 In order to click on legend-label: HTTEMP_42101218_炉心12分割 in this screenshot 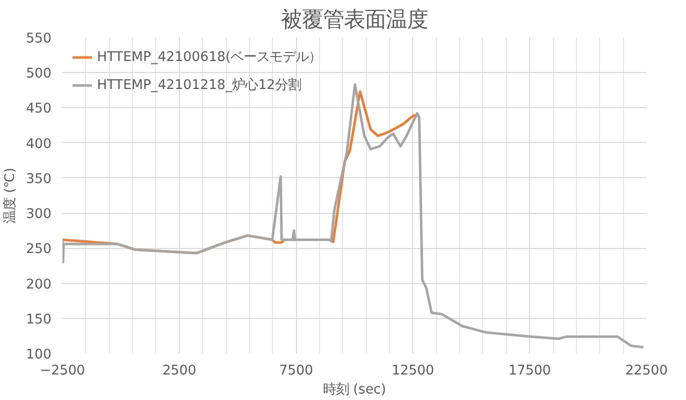, I will do `click(199, 85)`.